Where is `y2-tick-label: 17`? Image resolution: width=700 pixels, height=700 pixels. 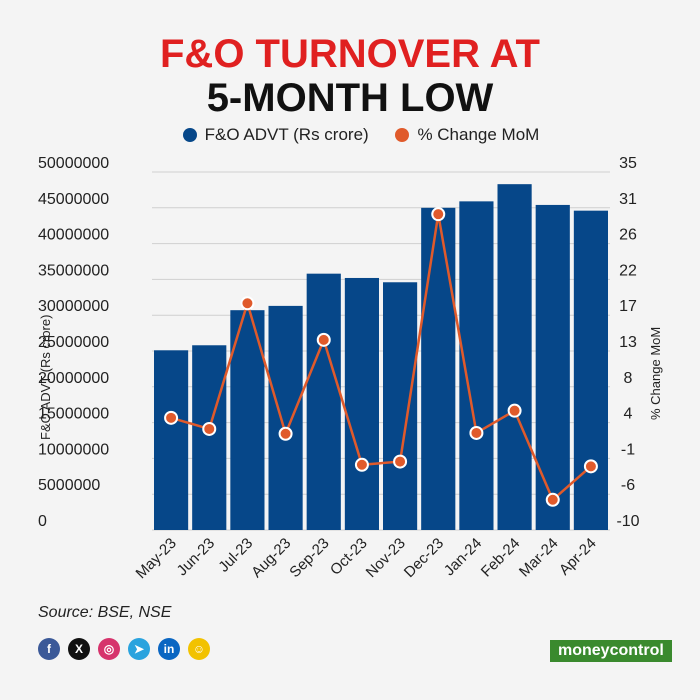
y2-tick-label: 17 is located at coordinates (628, 306).